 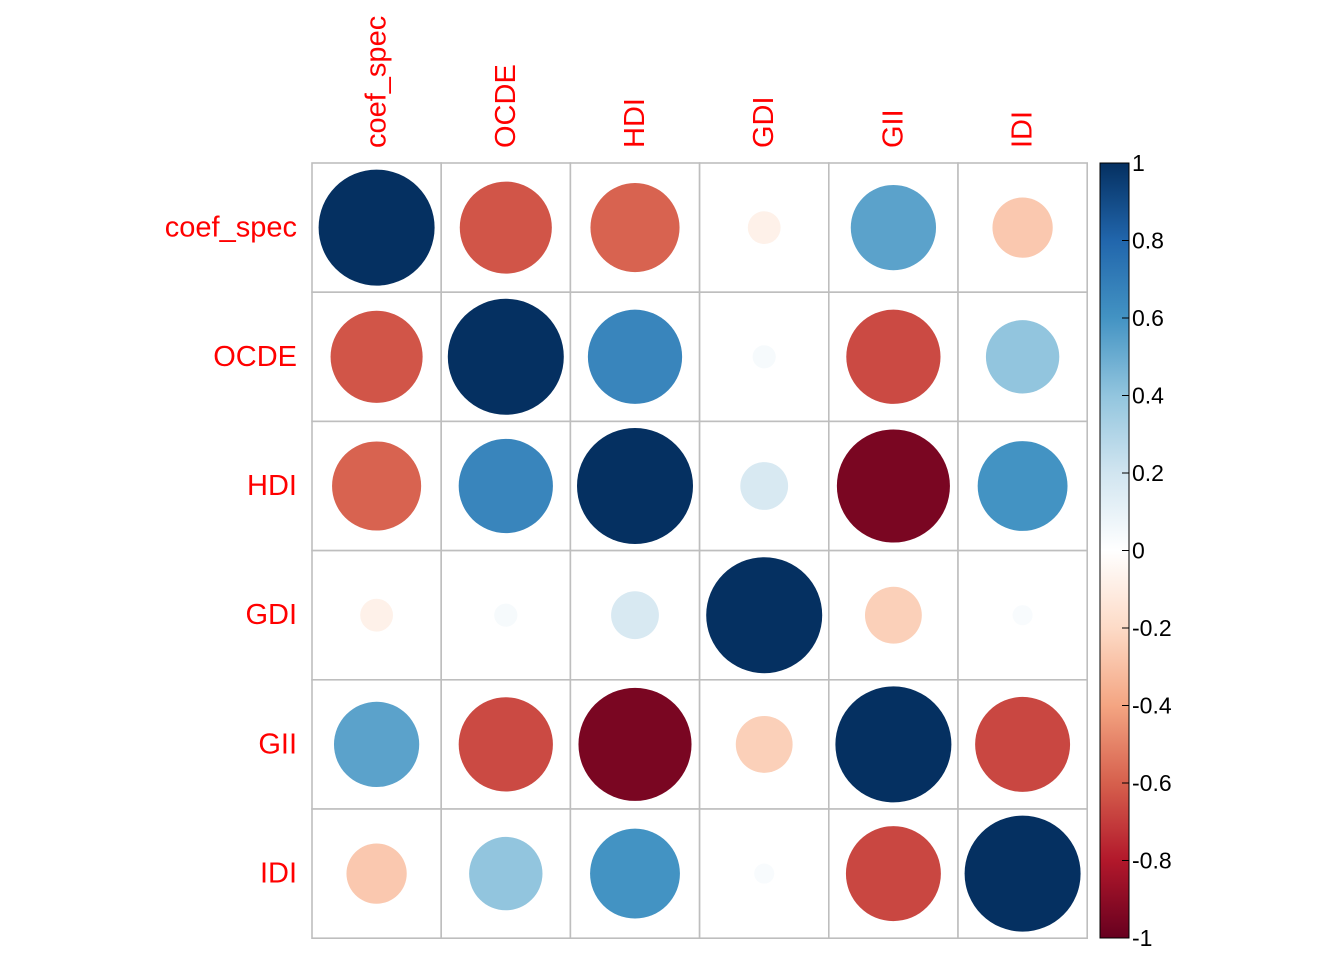 I want to click on colorbar-tick-label: 1, so click(x=1138, y=163).